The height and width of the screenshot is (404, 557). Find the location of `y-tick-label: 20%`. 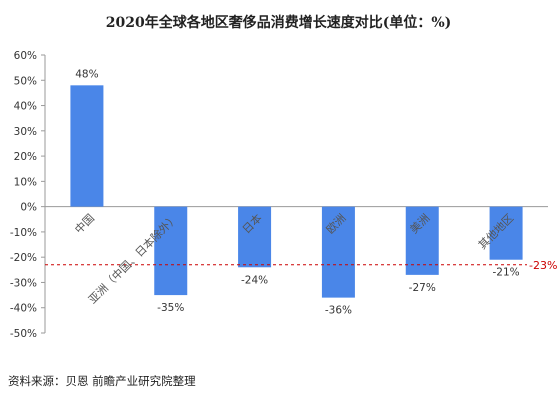

y-tick-label: 20% is located at coordinates (25, 157).